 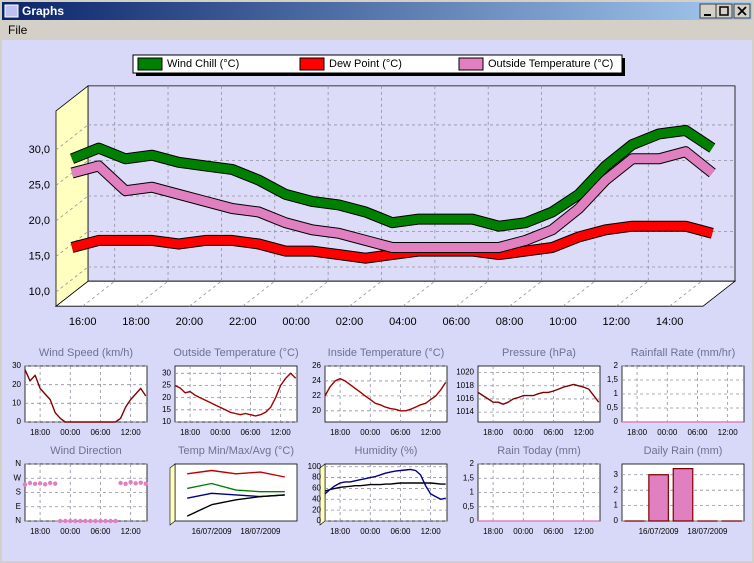 What do you see at coordinates (386, 353) in the screenshot?
I see `chart-title: Inside Temperature (°C)` at bounding box center [386, 353].